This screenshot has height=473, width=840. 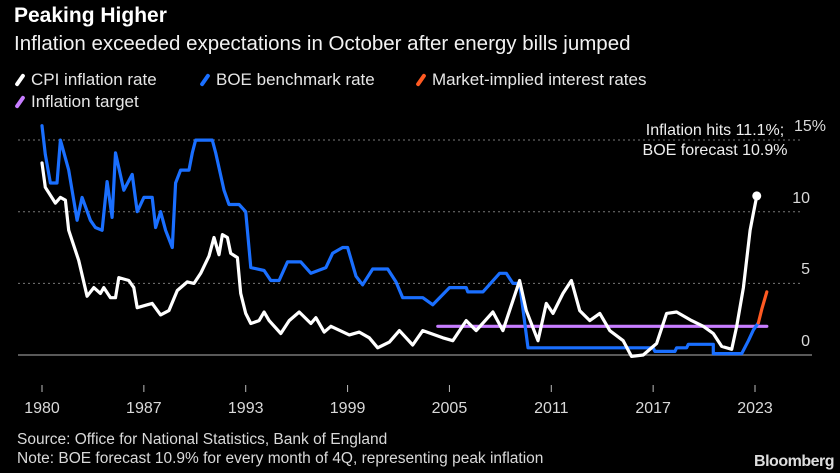 What do you see at coordinates (805, 341) in the screenshot?
I see `y-tick-label: 0` at bounding box center [805, 341].